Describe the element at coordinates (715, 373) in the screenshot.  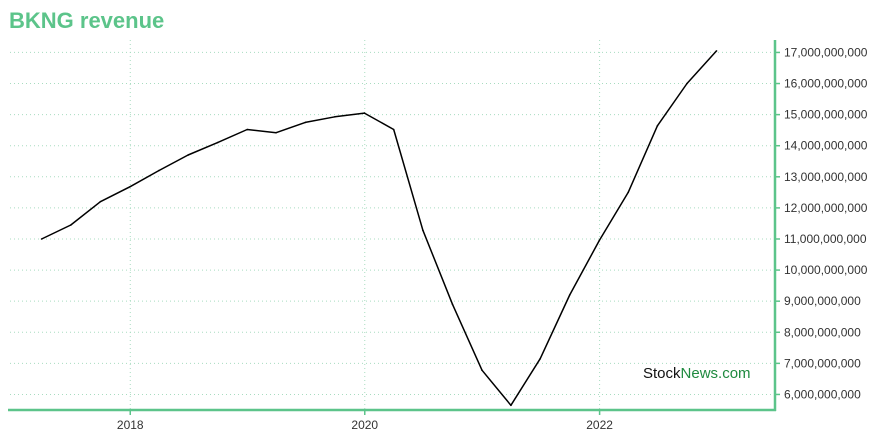
I see `watermark-part-news: News.com` at that location.